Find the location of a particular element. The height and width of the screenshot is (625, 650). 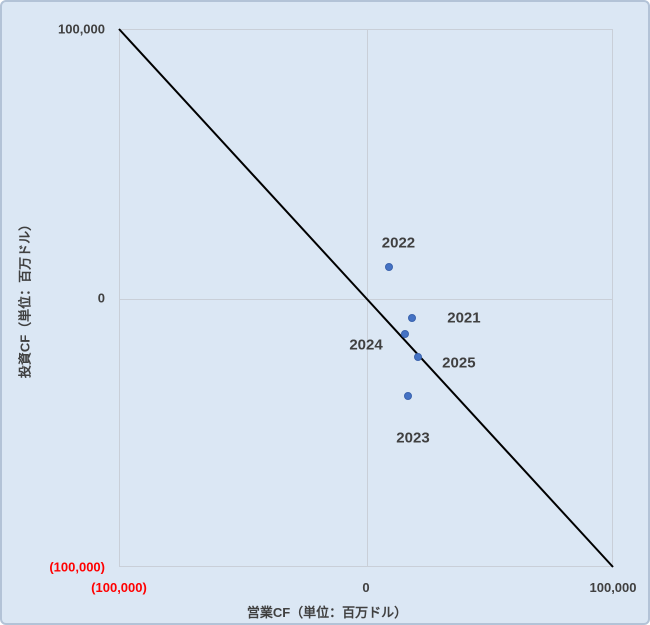

data-point-2025 is located at coordinates (417, 356).